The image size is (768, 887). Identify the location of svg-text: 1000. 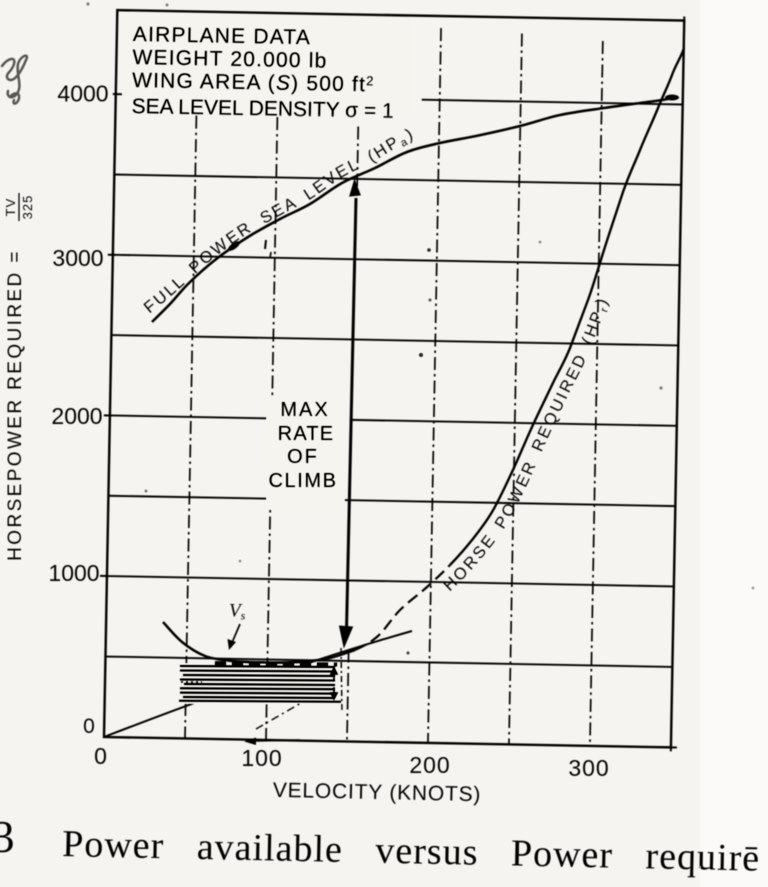
(73, 573).